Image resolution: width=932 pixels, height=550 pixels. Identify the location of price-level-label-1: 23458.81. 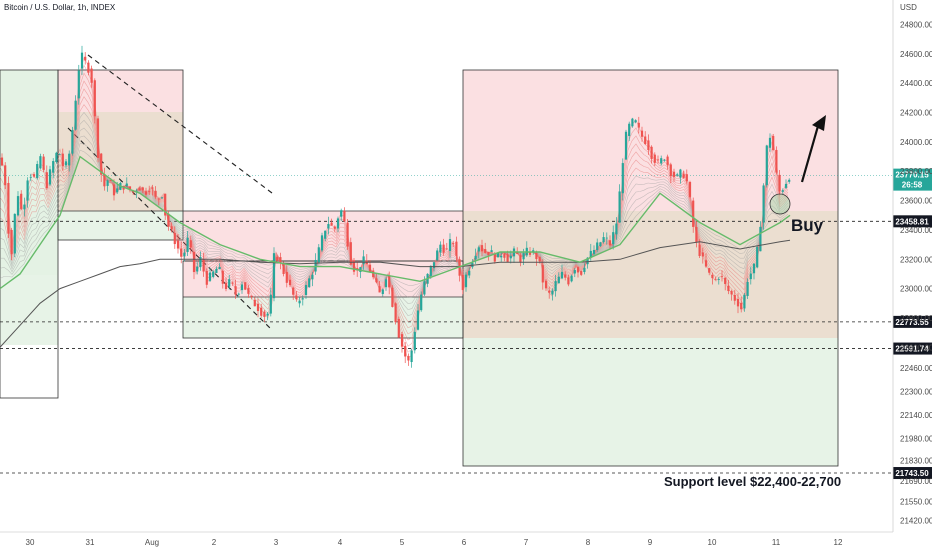
(912, 221).